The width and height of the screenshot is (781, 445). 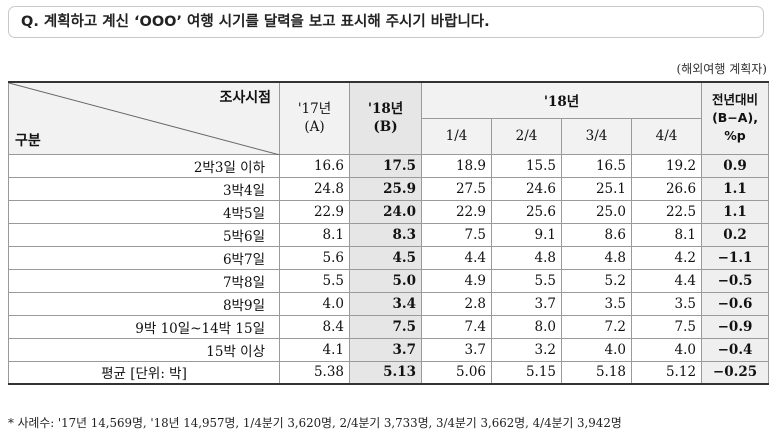 I want to click on row-label: 8박9일, so click(x=144, y=303).